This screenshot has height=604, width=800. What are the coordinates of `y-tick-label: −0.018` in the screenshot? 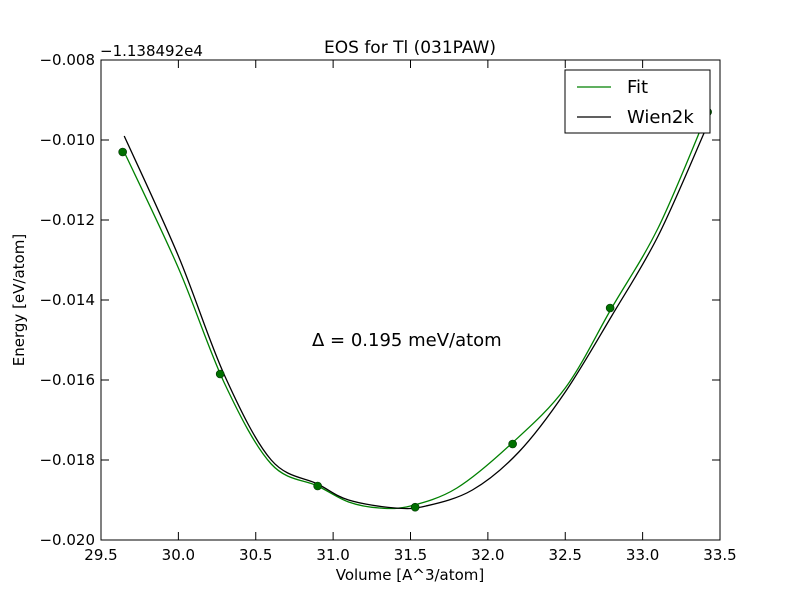 It's located at (67, 460).